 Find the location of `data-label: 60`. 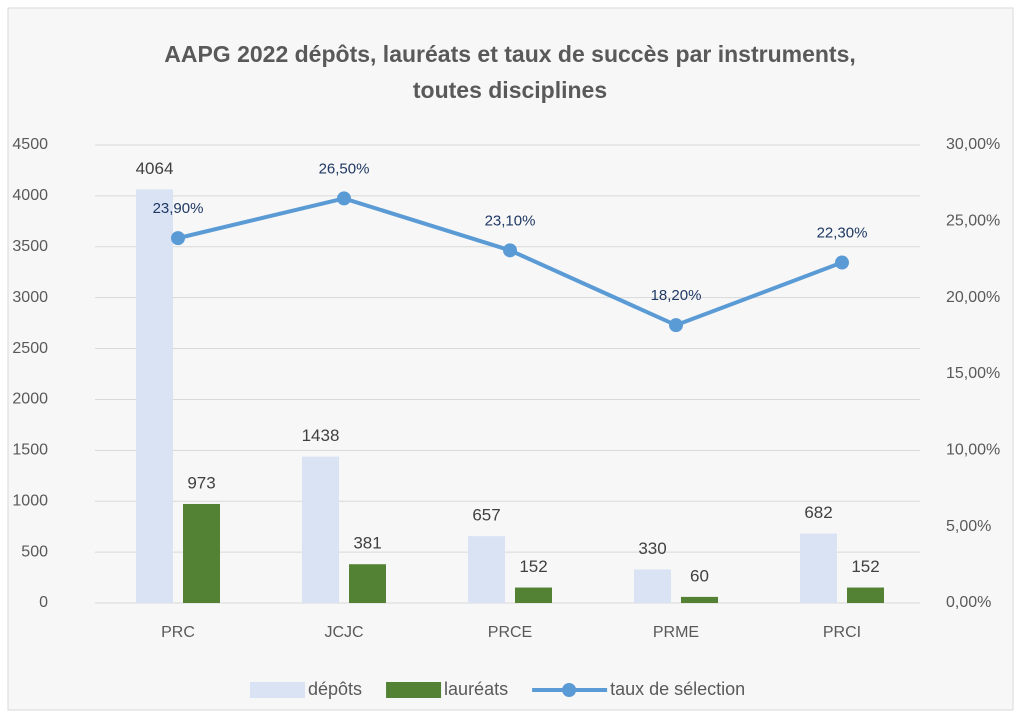

data-label: 60 is located at coordinates (699, 575).